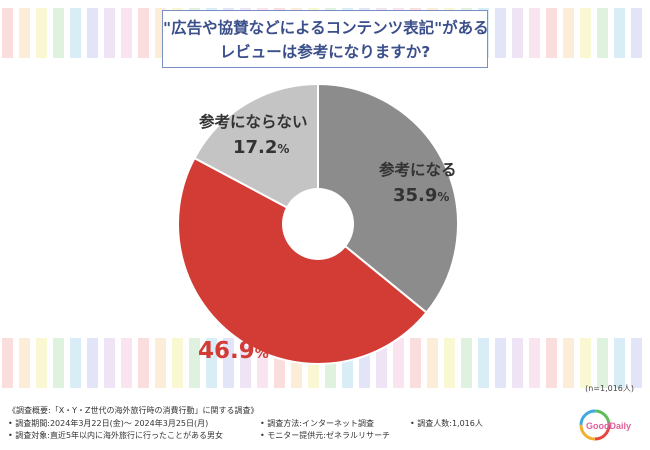 This screenshot has width=650, height=450. Describe the element at coordinates (266, 302) in the screenshot. I see `slice-category-line-2: レビューであれば` at that location.